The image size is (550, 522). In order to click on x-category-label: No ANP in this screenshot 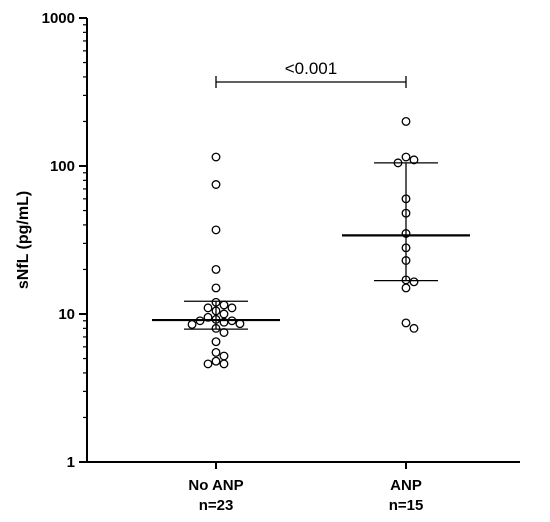, I will do `click(215, 485)`.